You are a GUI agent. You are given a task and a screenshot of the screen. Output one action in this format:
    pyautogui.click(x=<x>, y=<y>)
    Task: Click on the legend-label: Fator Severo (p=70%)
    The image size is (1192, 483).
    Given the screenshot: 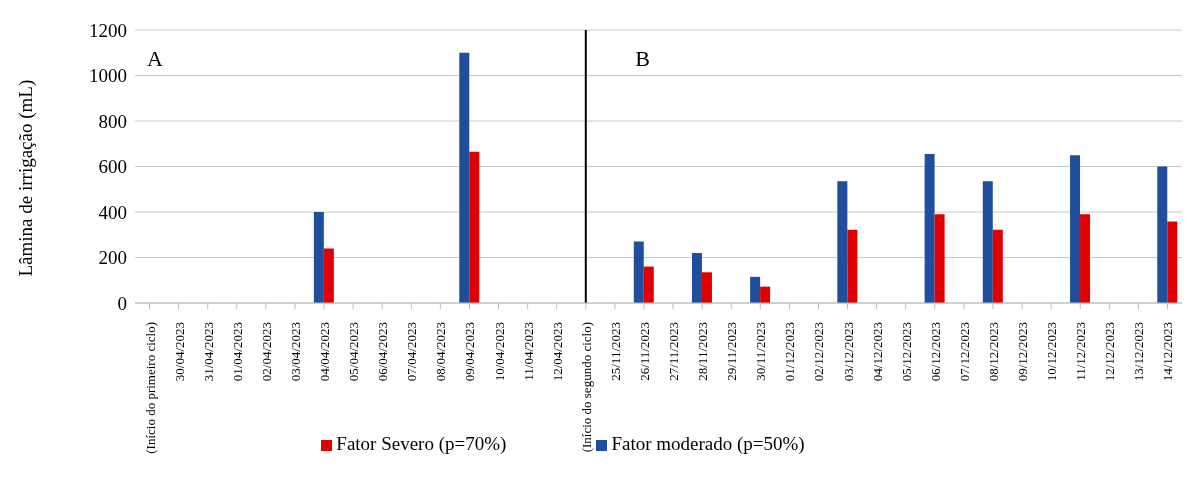 What is the action you would take?
    pyautogui.click(x=421, y=443)
    